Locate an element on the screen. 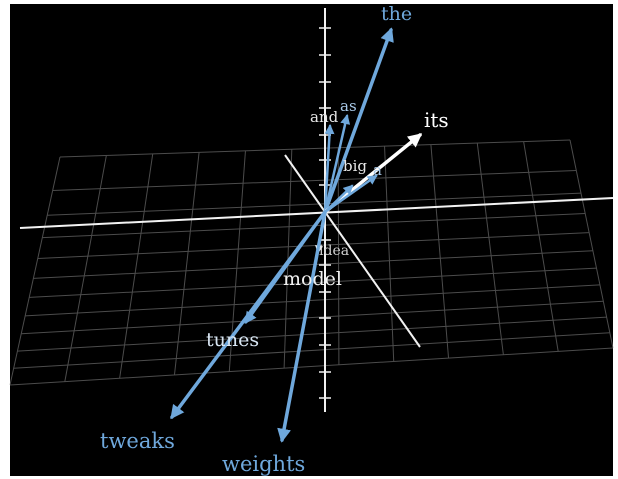 This screenshot has height=479, width=618. label-tweaks: tweaks is located at coordinates (137, 441).